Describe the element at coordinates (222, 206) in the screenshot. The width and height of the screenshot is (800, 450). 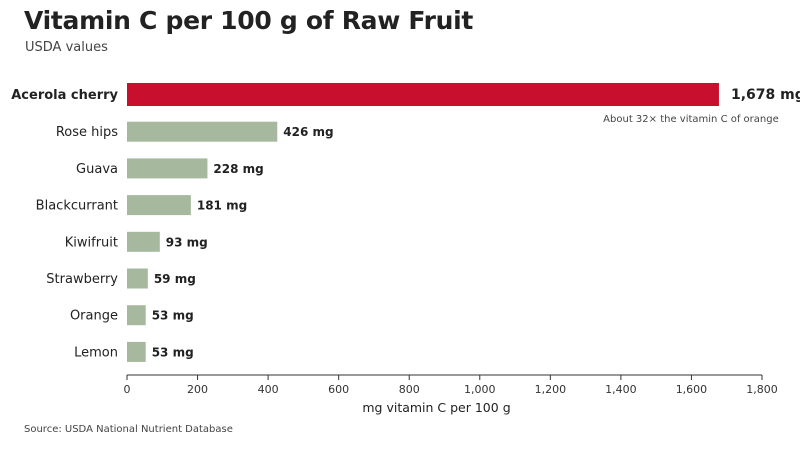
I see `value-label: 181 mg` at that location.